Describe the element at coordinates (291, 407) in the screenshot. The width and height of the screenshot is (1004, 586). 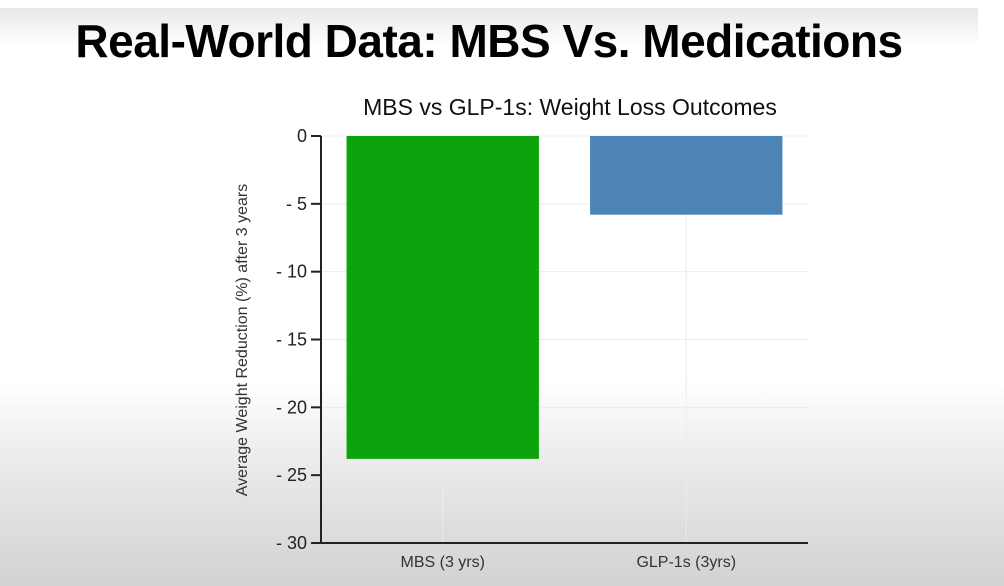
I see `y-tick-label: - 20` at that location.